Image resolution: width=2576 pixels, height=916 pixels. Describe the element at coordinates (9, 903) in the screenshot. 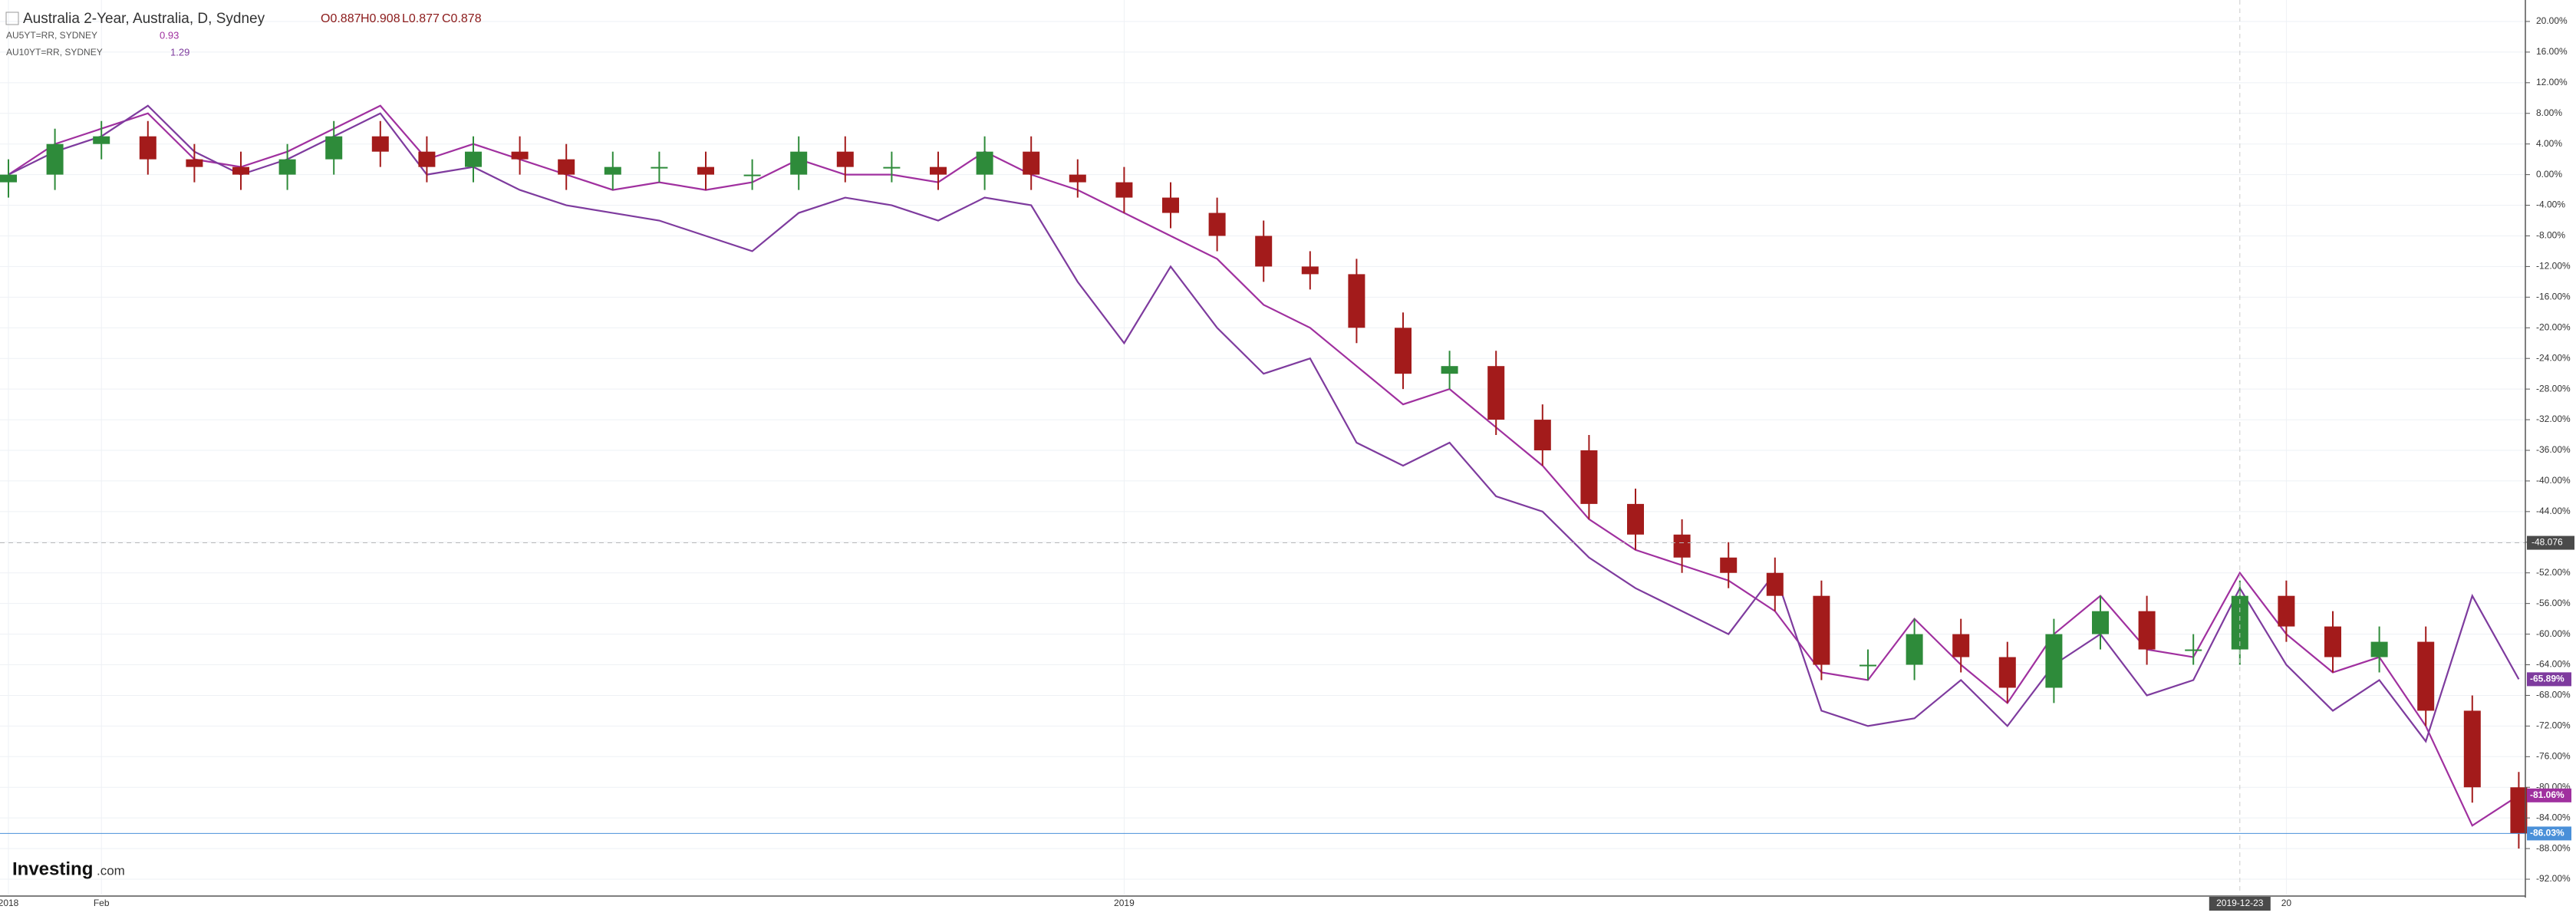

I see `x-tick-label: 2018` at that location.